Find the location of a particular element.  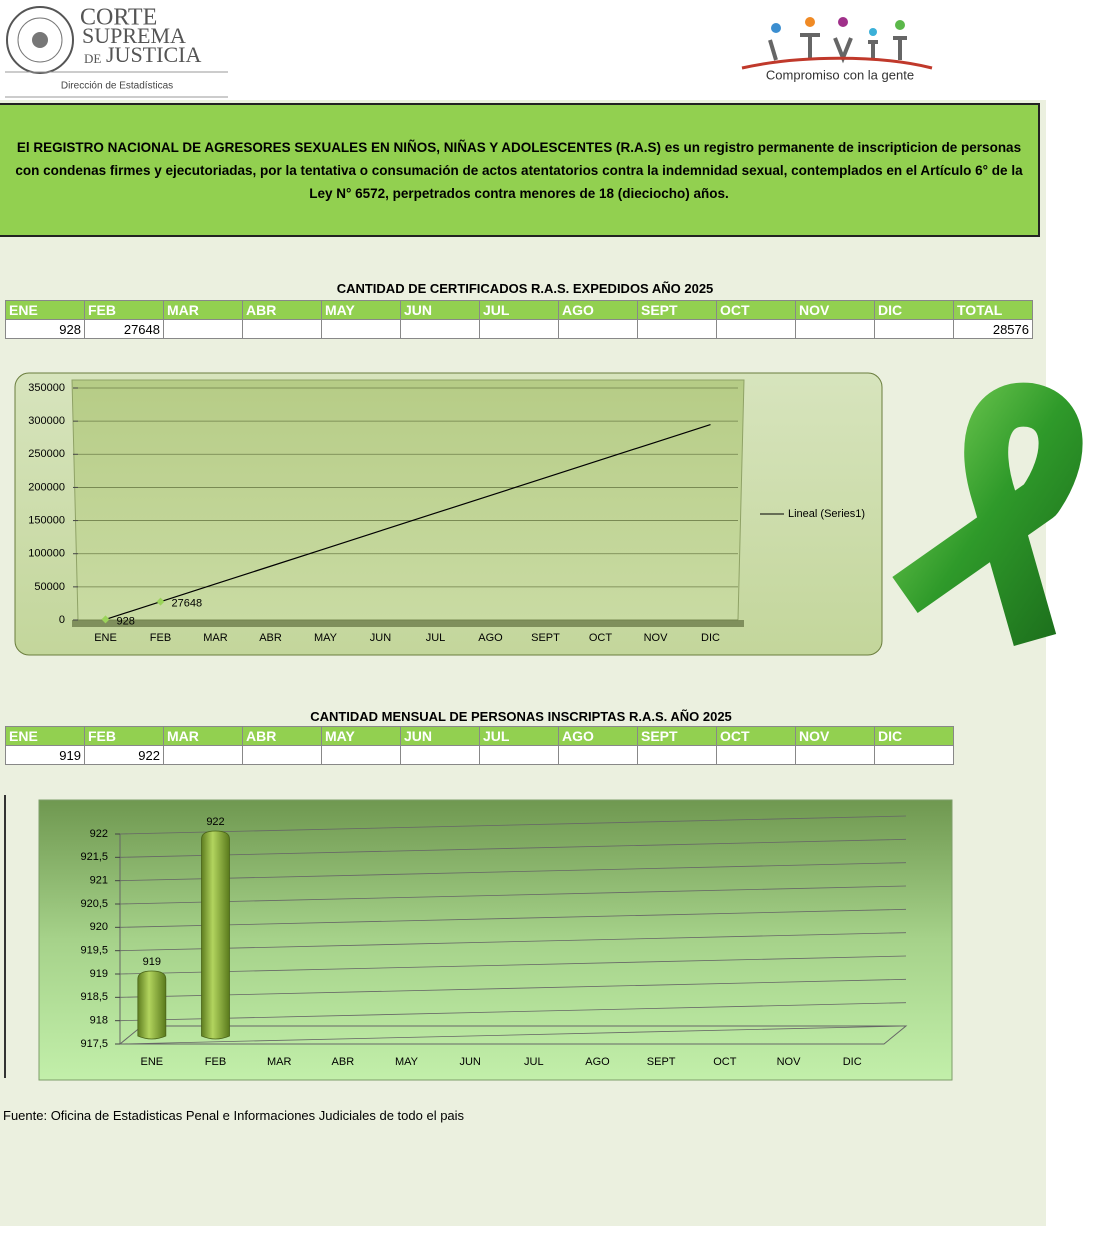

org-line: CORTE is located at coordinates (118, 18).